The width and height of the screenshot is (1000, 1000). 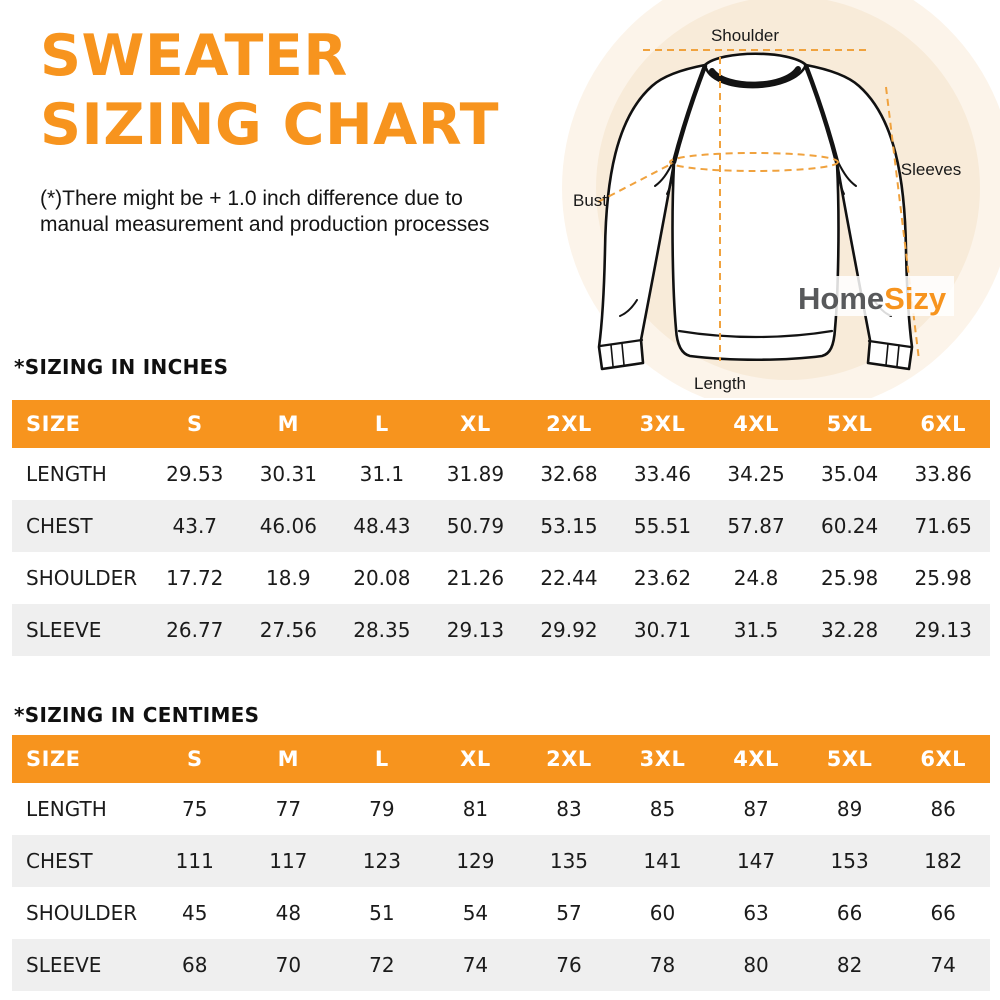 What do you see at coordinates (931, 169) in the screenshot?
I see `sleeves-label: Sleeves` at bounding box center [931, 169].